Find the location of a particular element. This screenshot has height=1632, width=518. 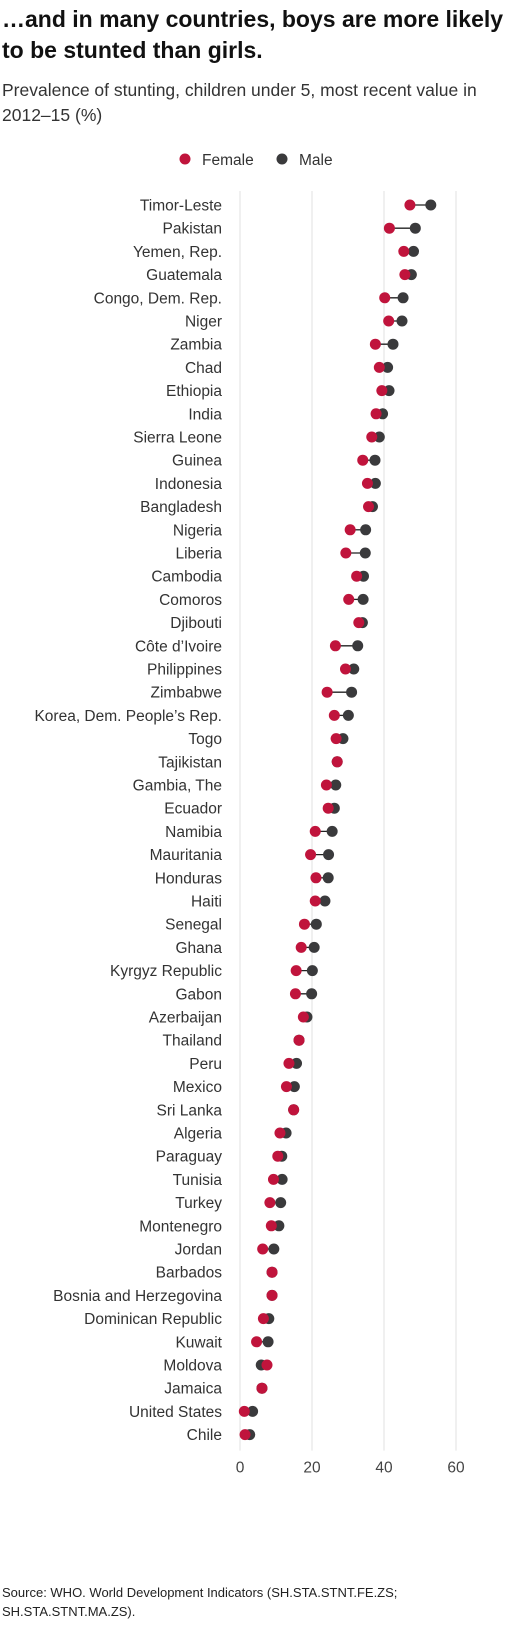

category-label: Kyrgyz Republic is located at coordinates (166, 971).